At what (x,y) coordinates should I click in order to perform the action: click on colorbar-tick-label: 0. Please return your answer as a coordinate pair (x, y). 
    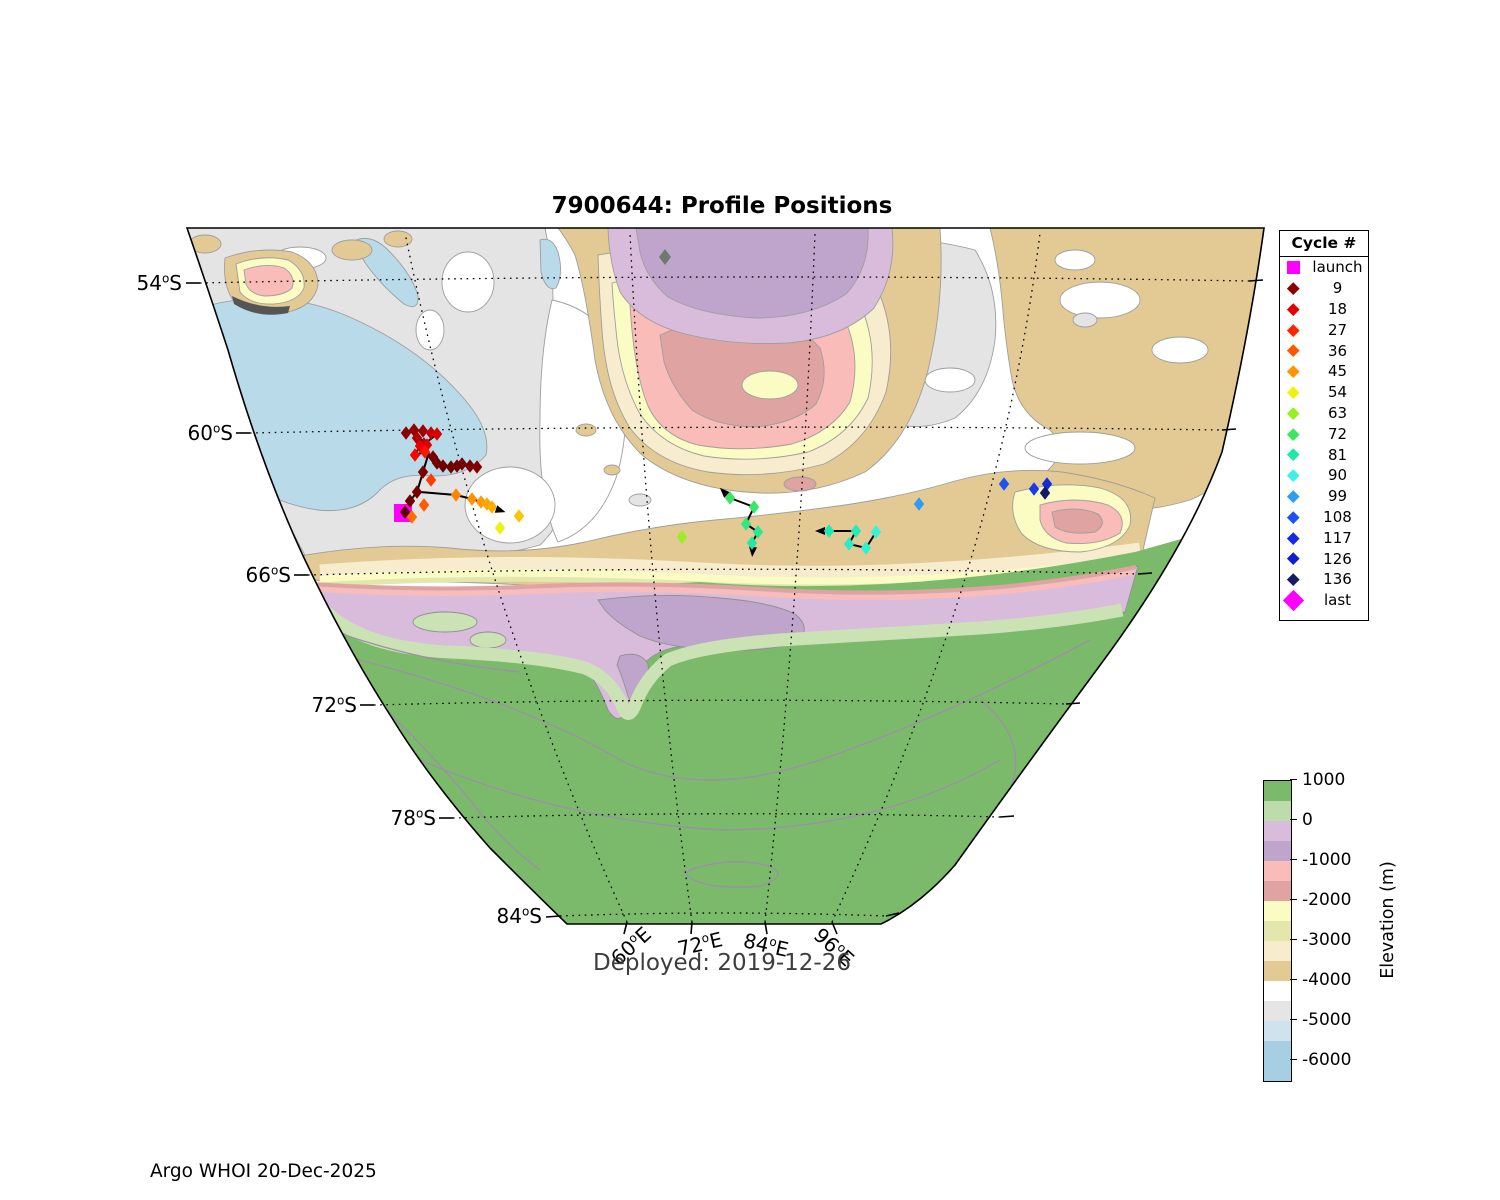
    Looking at the image, I should click on (1307, 820).